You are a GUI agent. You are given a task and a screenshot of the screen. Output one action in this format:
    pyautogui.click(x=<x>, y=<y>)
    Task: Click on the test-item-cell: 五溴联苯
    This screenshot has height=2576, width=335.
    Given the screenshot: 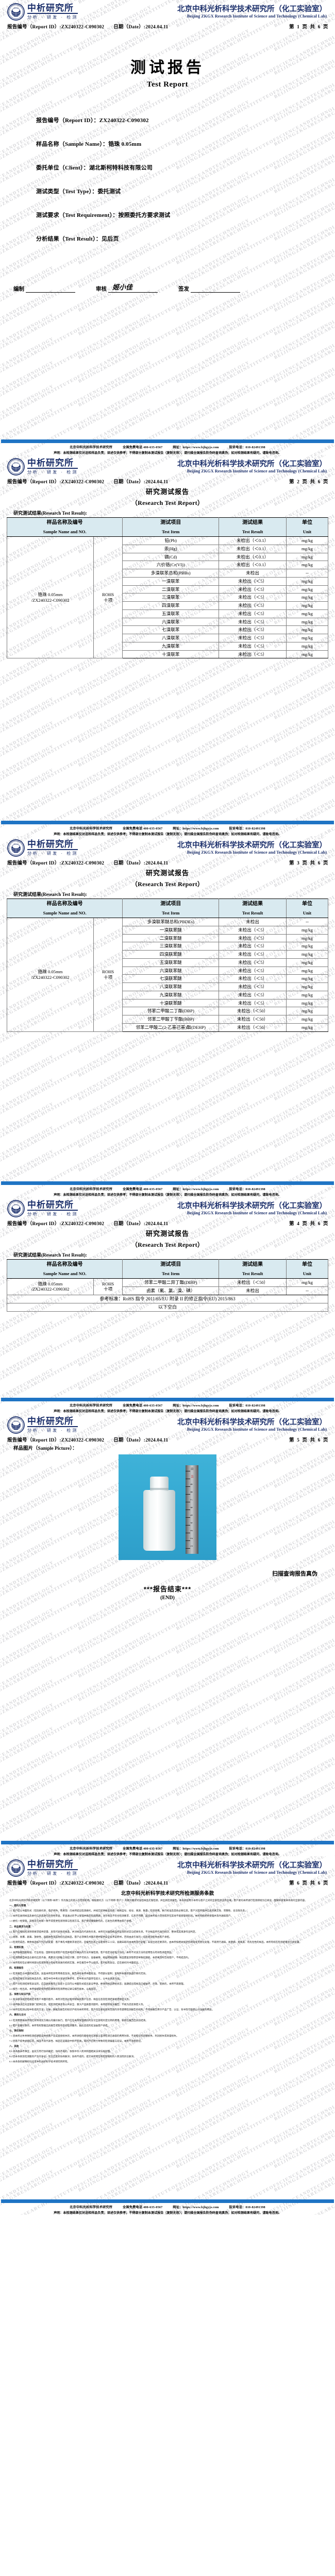 What is the action you would take?
    pyautogui.click(x=171, y=613)
    